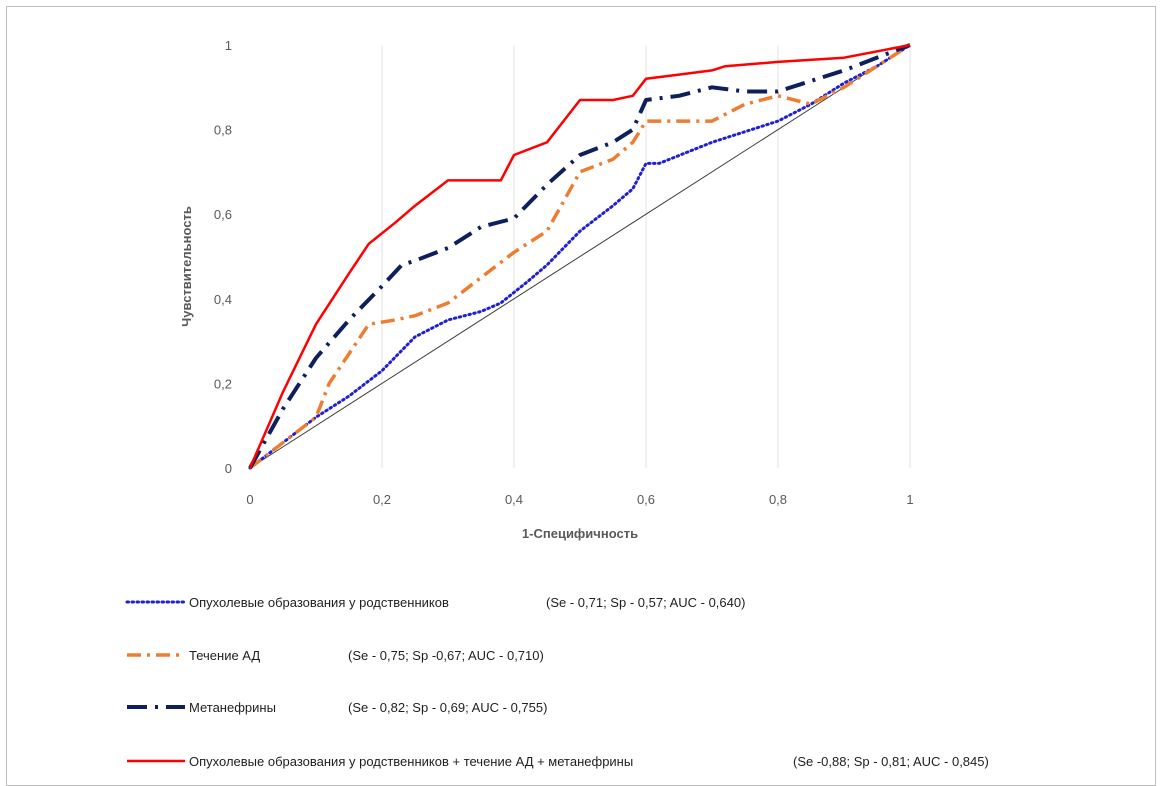 The width and height of the screenshot is (1164, 786). What do you see at coordinates (646, 499) in the screenshot?
I see `x-tick-label: 0,6` at bounding box center [646, 499].